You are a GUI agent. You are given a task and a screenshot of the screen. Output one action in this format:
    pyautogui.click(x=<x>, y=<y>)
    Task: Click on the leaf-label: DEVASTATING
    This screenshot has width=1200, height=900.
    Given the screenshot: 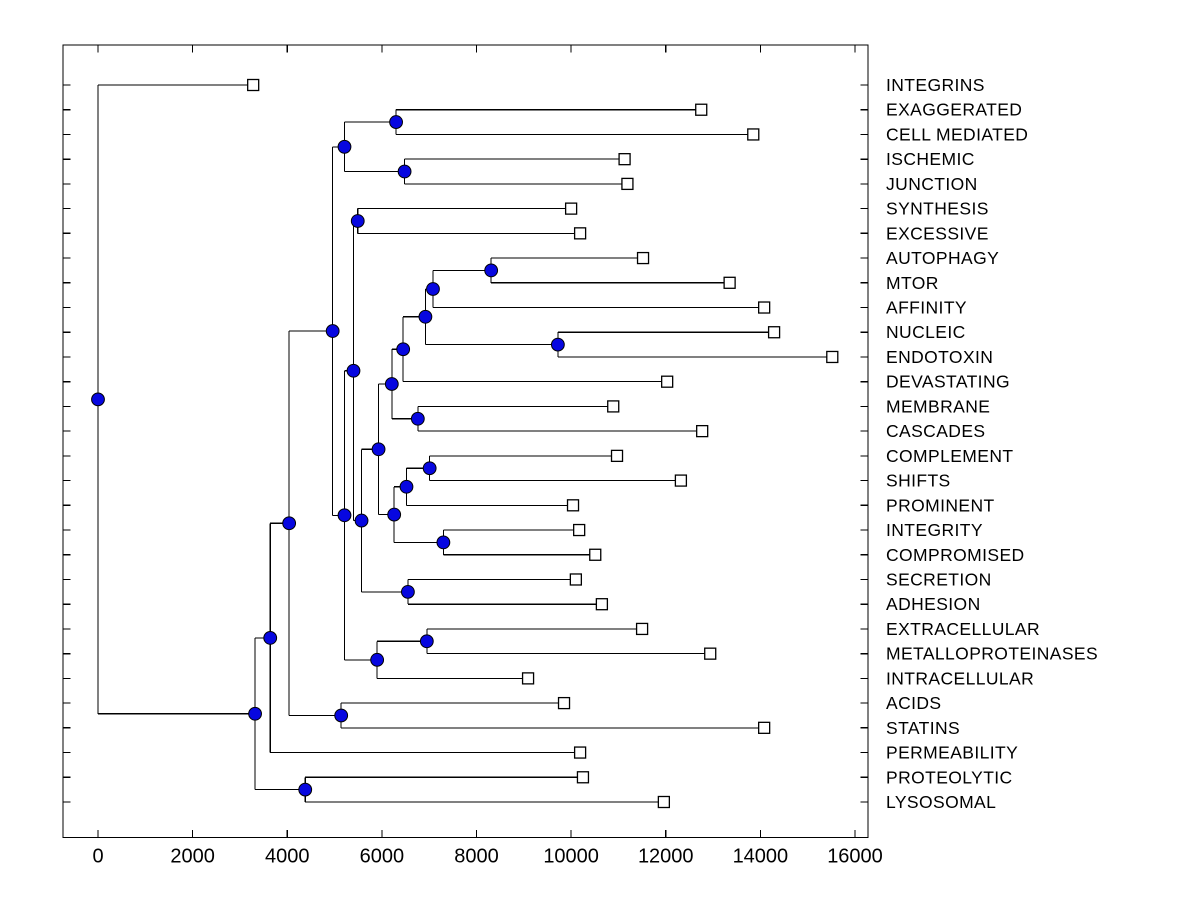 What is the action you would take?
    pyautogui.click(x=948, y=382)
    